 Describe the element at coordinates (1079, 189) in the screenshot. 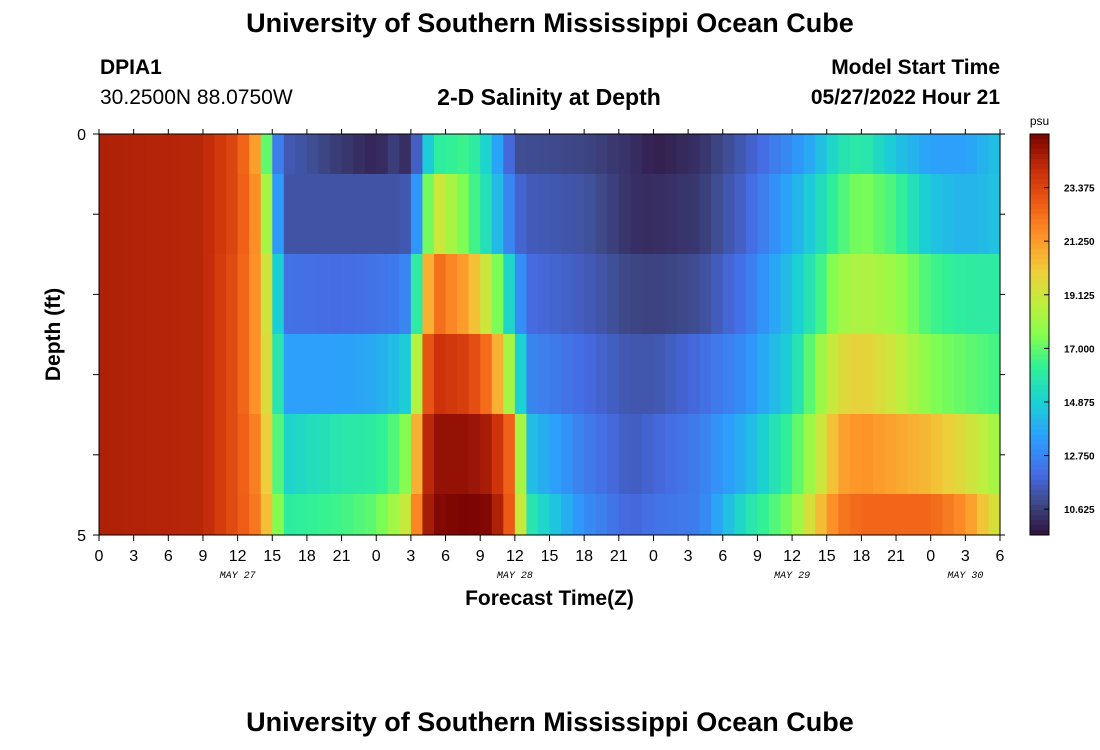

I see `colorbar-tick-label: 23.375` at that location.